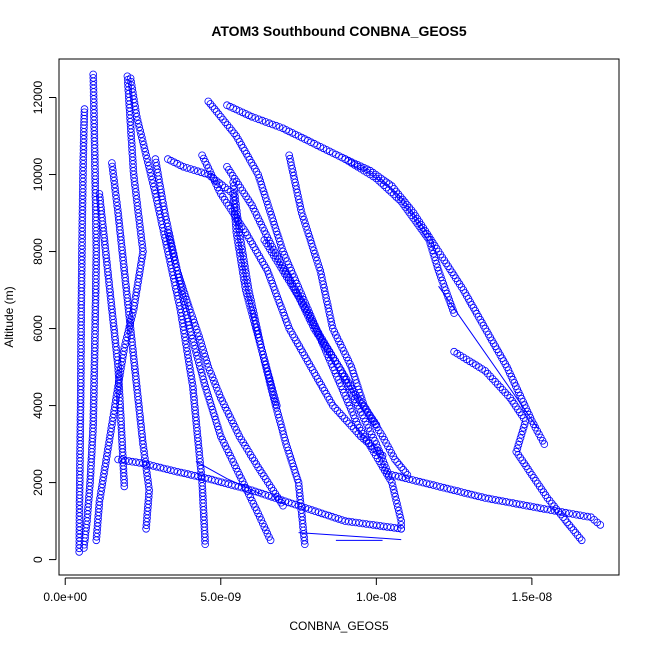 The width and height of the screenshot is (650, 650). Describe the element at coordinates (220, 597) in the screenshot. I see `x-tick-label: 5.0e-09` at that location.